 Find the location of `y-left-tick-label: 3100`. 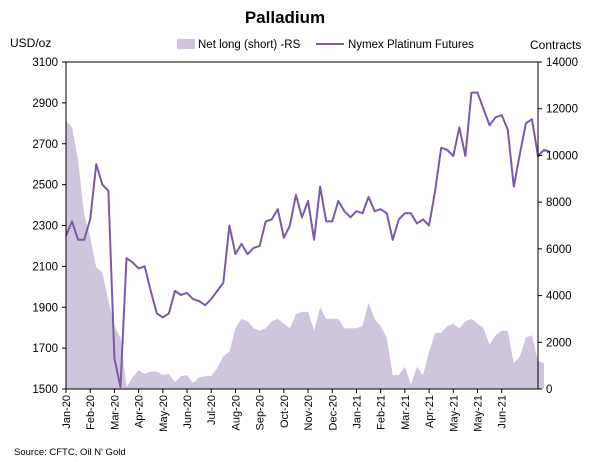

y-left-tick-label: 3100 is located at coordinates (45, 63).